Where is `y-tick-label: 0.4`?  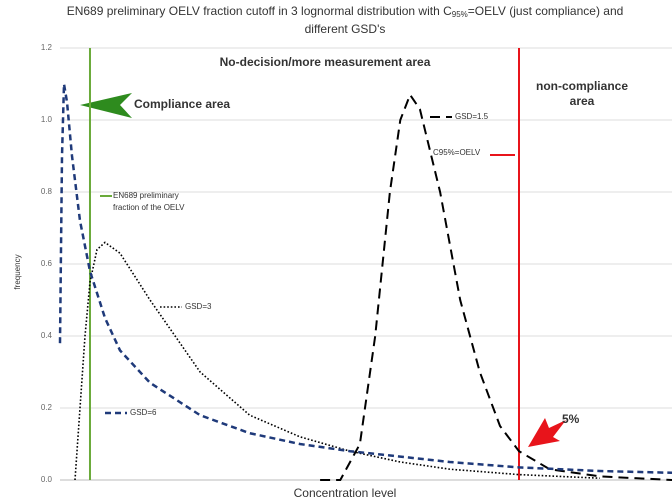
y-tick-label: 0.4 is located at coordinates (47, 335).